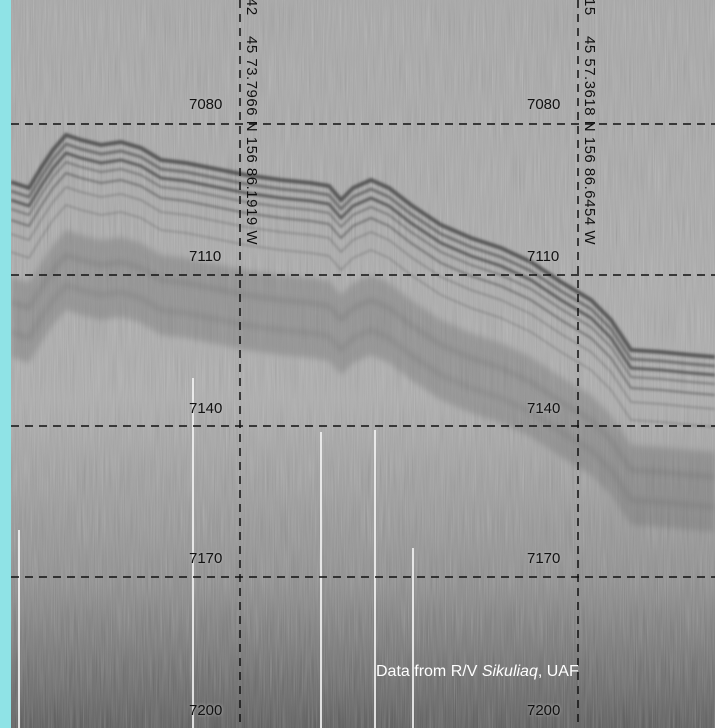 Image resolution: width=715 pixels, height=728 pixels. I want to click on credit-prefix: Data from R/V, so click(429, 671).